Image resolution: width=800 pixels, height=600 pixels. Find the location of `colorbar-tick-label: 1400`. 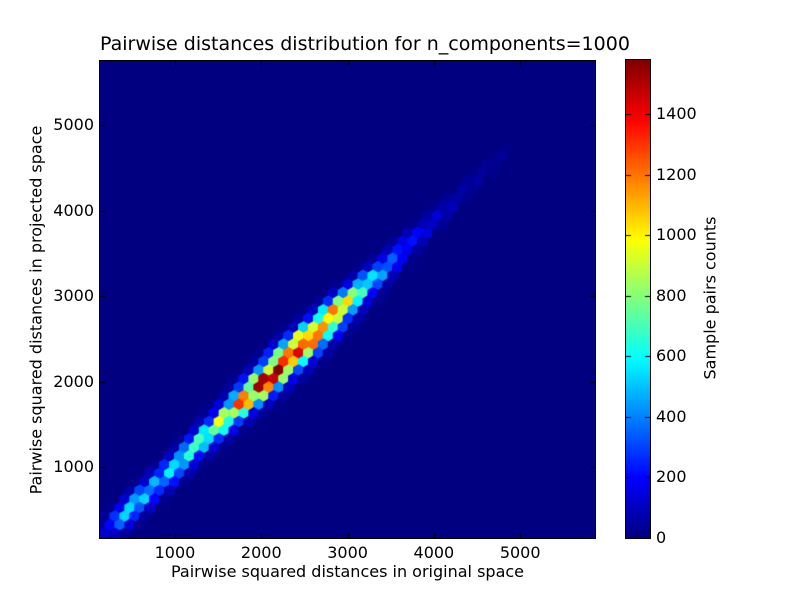

colorbar-tick-label: 1400 is located at coordinates (676, 114).